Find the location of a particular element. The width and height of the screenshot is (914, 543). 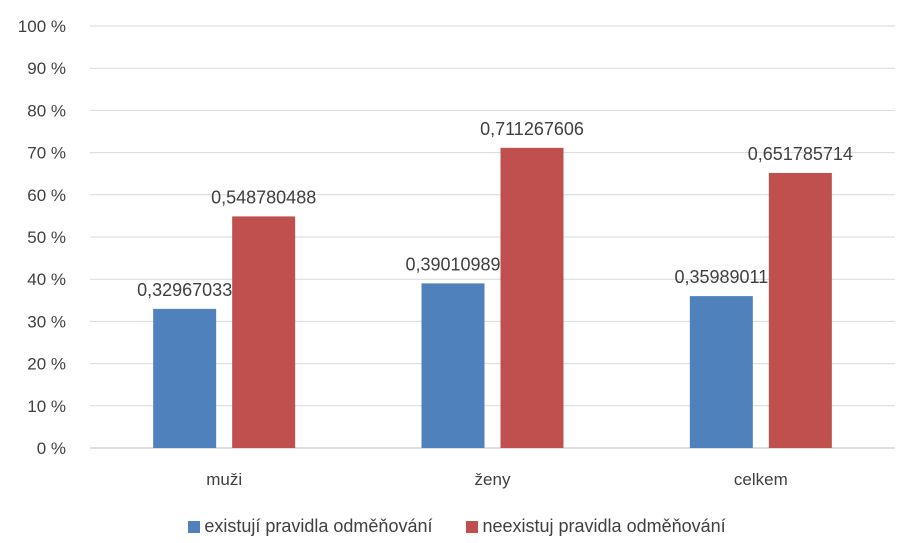

x-tick-label: ženy is located at coordinates (493, 479).